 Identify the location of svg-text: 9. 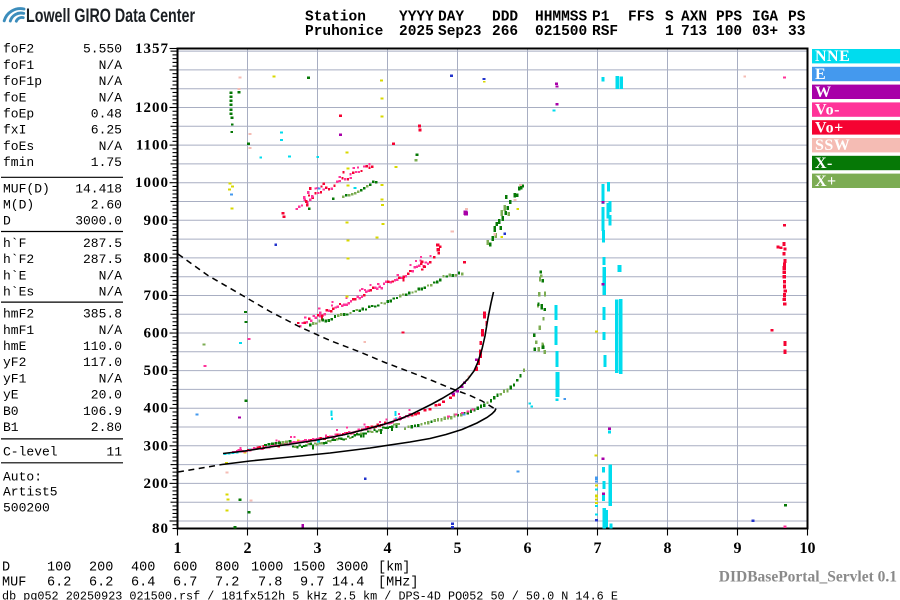
(738, 548).